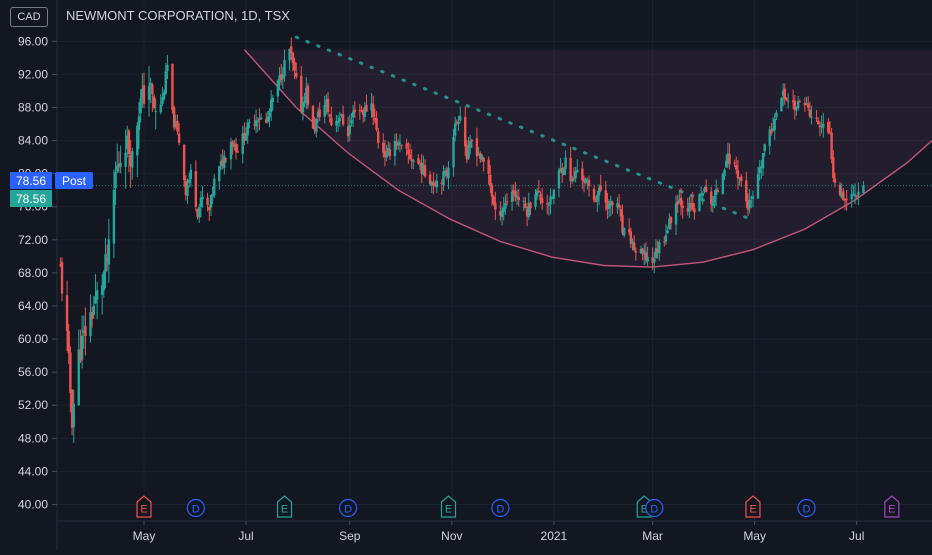 The image size is (932, 555). What do you see at coordinates (33, 240) in the screenshot?
I see `price-tick-label: 72.00` at bounding box center [33, 240].